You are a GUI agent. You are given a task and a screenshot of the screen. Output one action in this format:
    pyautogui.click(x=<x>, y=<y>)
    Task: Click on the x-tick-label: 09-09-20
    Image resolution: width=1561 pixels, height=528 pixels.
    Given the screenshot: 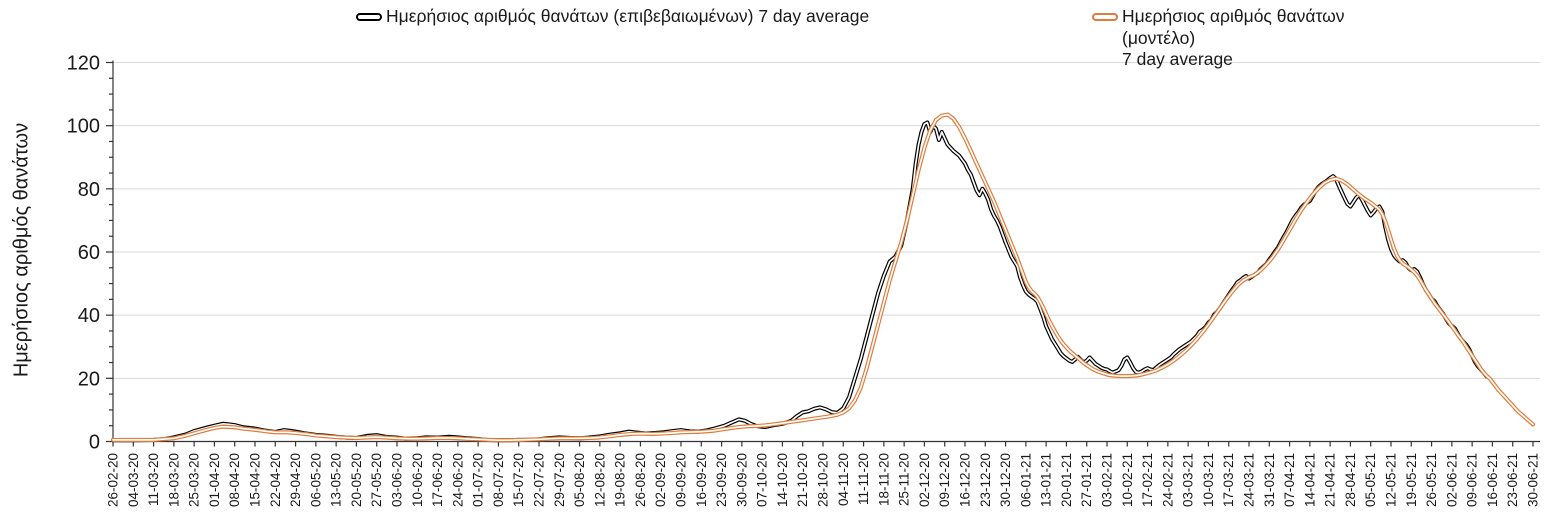 What is the action you would take?
    pyautogui.click(x=681, y=480)
    